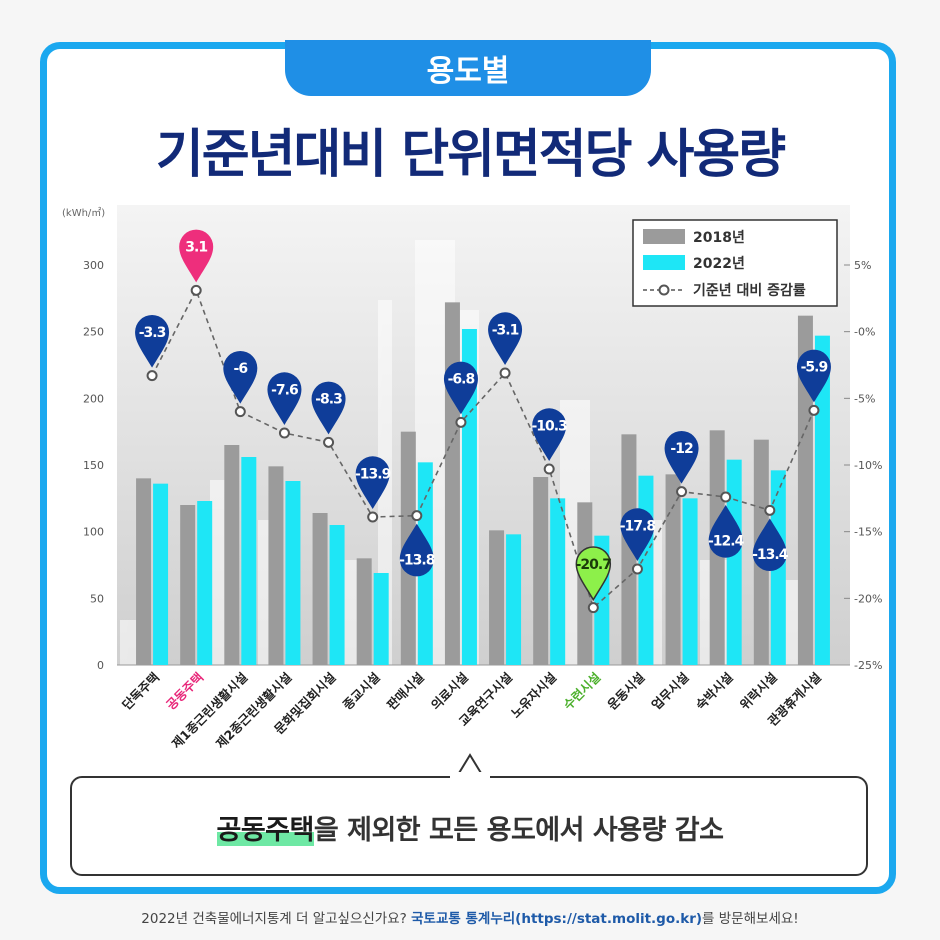 The width and height of the screenshot is (940, 940). What do you see at coordinates (594, 565) in the screenshot?
I see `change-rate-label: -20.7` at bounding box center [594, 565].